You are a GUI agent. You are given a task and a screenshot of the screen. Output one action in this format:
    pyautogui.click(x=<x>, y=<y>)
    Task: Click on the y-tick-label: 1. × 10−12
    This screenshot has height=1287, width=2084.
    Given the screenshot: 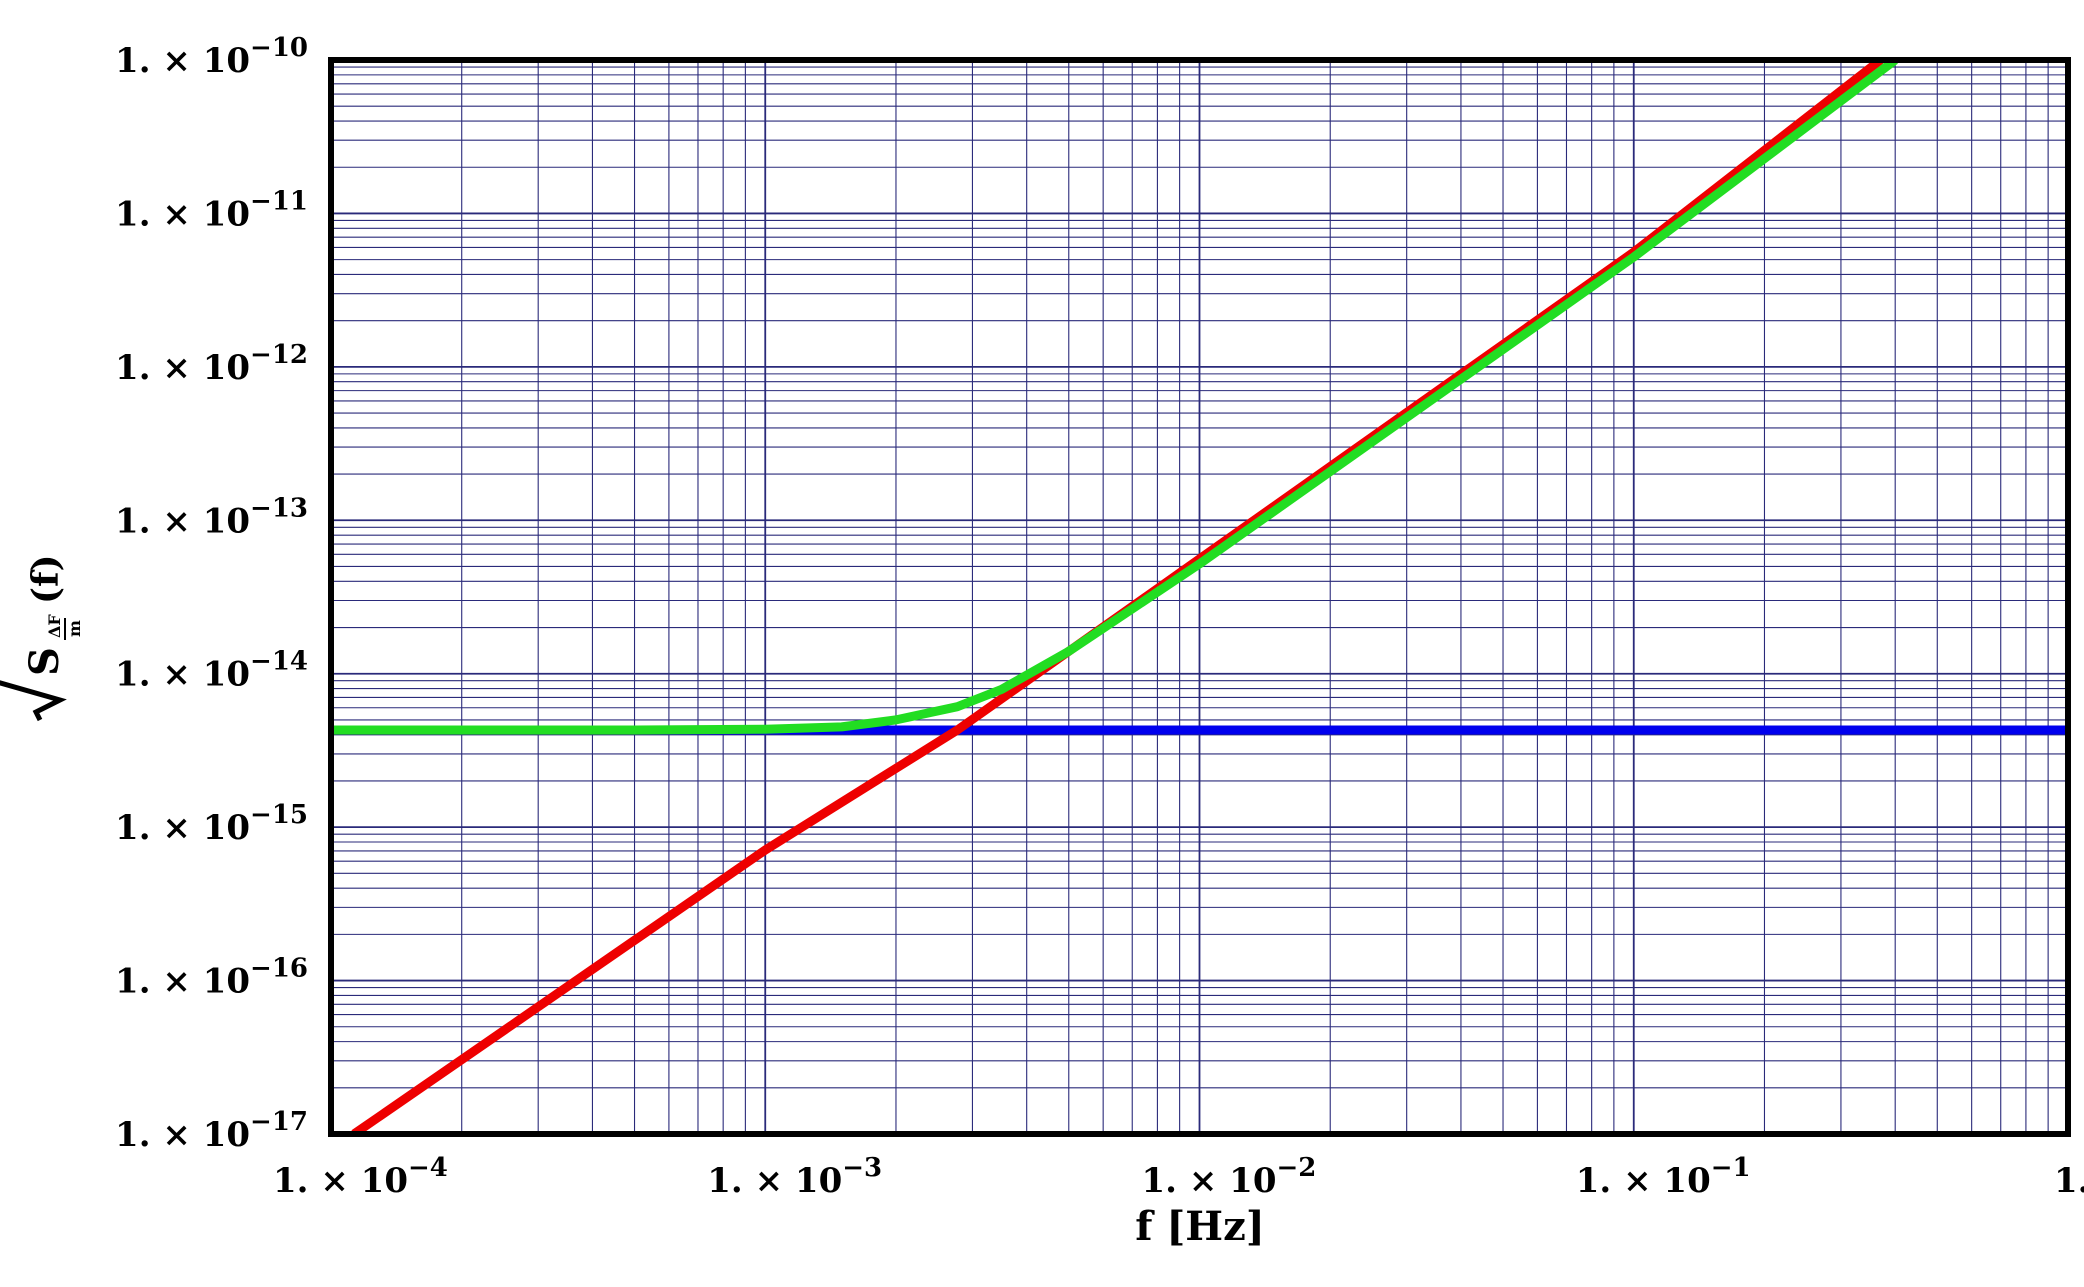 What is the action you would take?
    pyautogui.click(x=211, y=364)
    